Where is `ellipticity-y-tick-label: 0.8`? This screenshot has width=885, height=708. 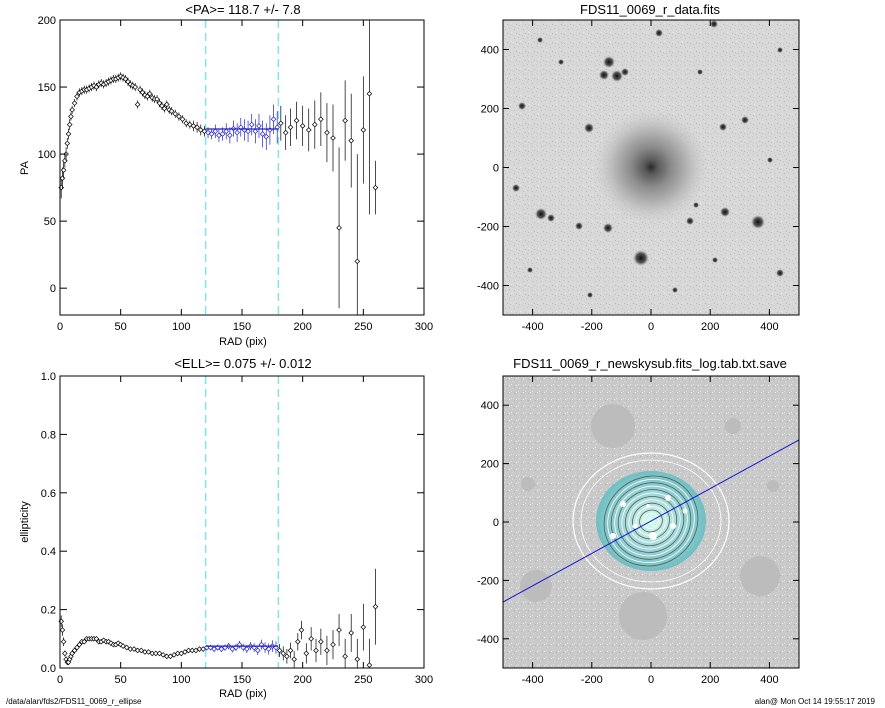 ellipticity-y-tick-label: 0.8 is located at coordinates (48, 435).